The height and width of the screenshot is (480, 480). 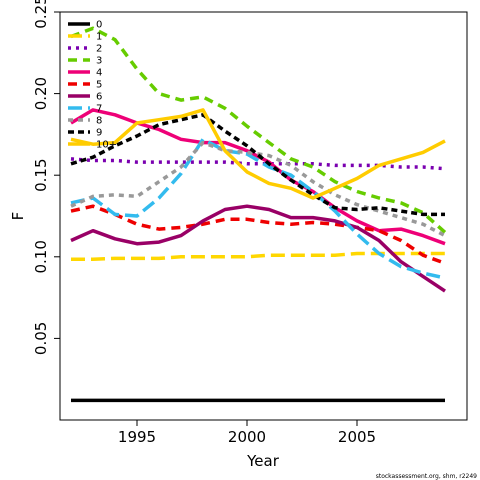 What do you see at coordinates (41, 14) in the screenshot?
I see `y-tick-label-4: 0.25` at bounding box center [41, 14].